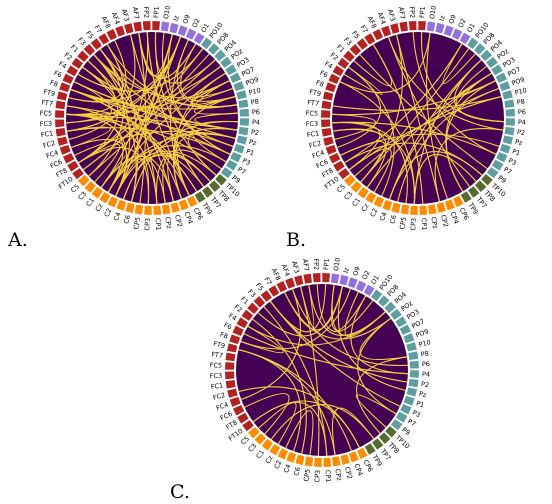  I want to click on node-label: O2, so click(196, 23).